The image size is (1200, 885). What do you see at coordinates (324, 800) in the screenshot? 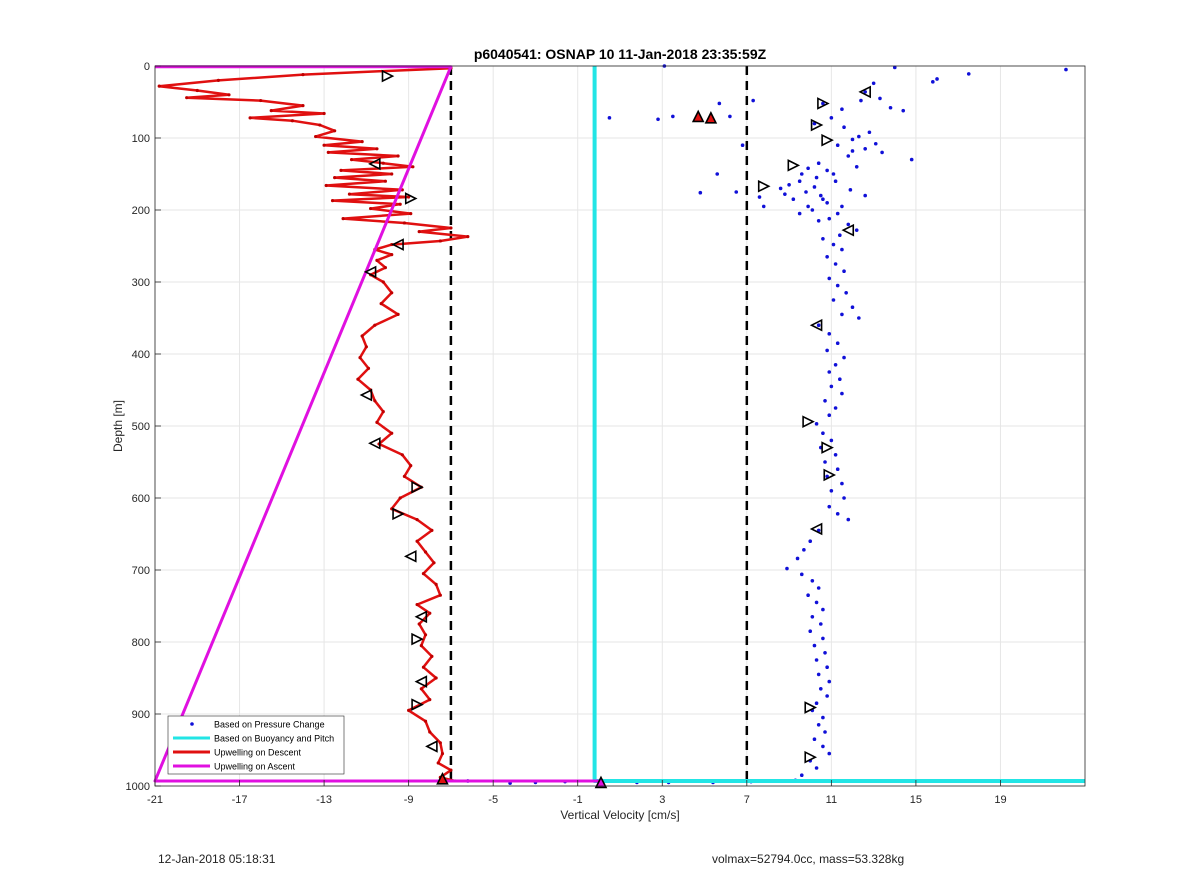
I see `x-tick-label: -13` at bounding box center [324, 800].